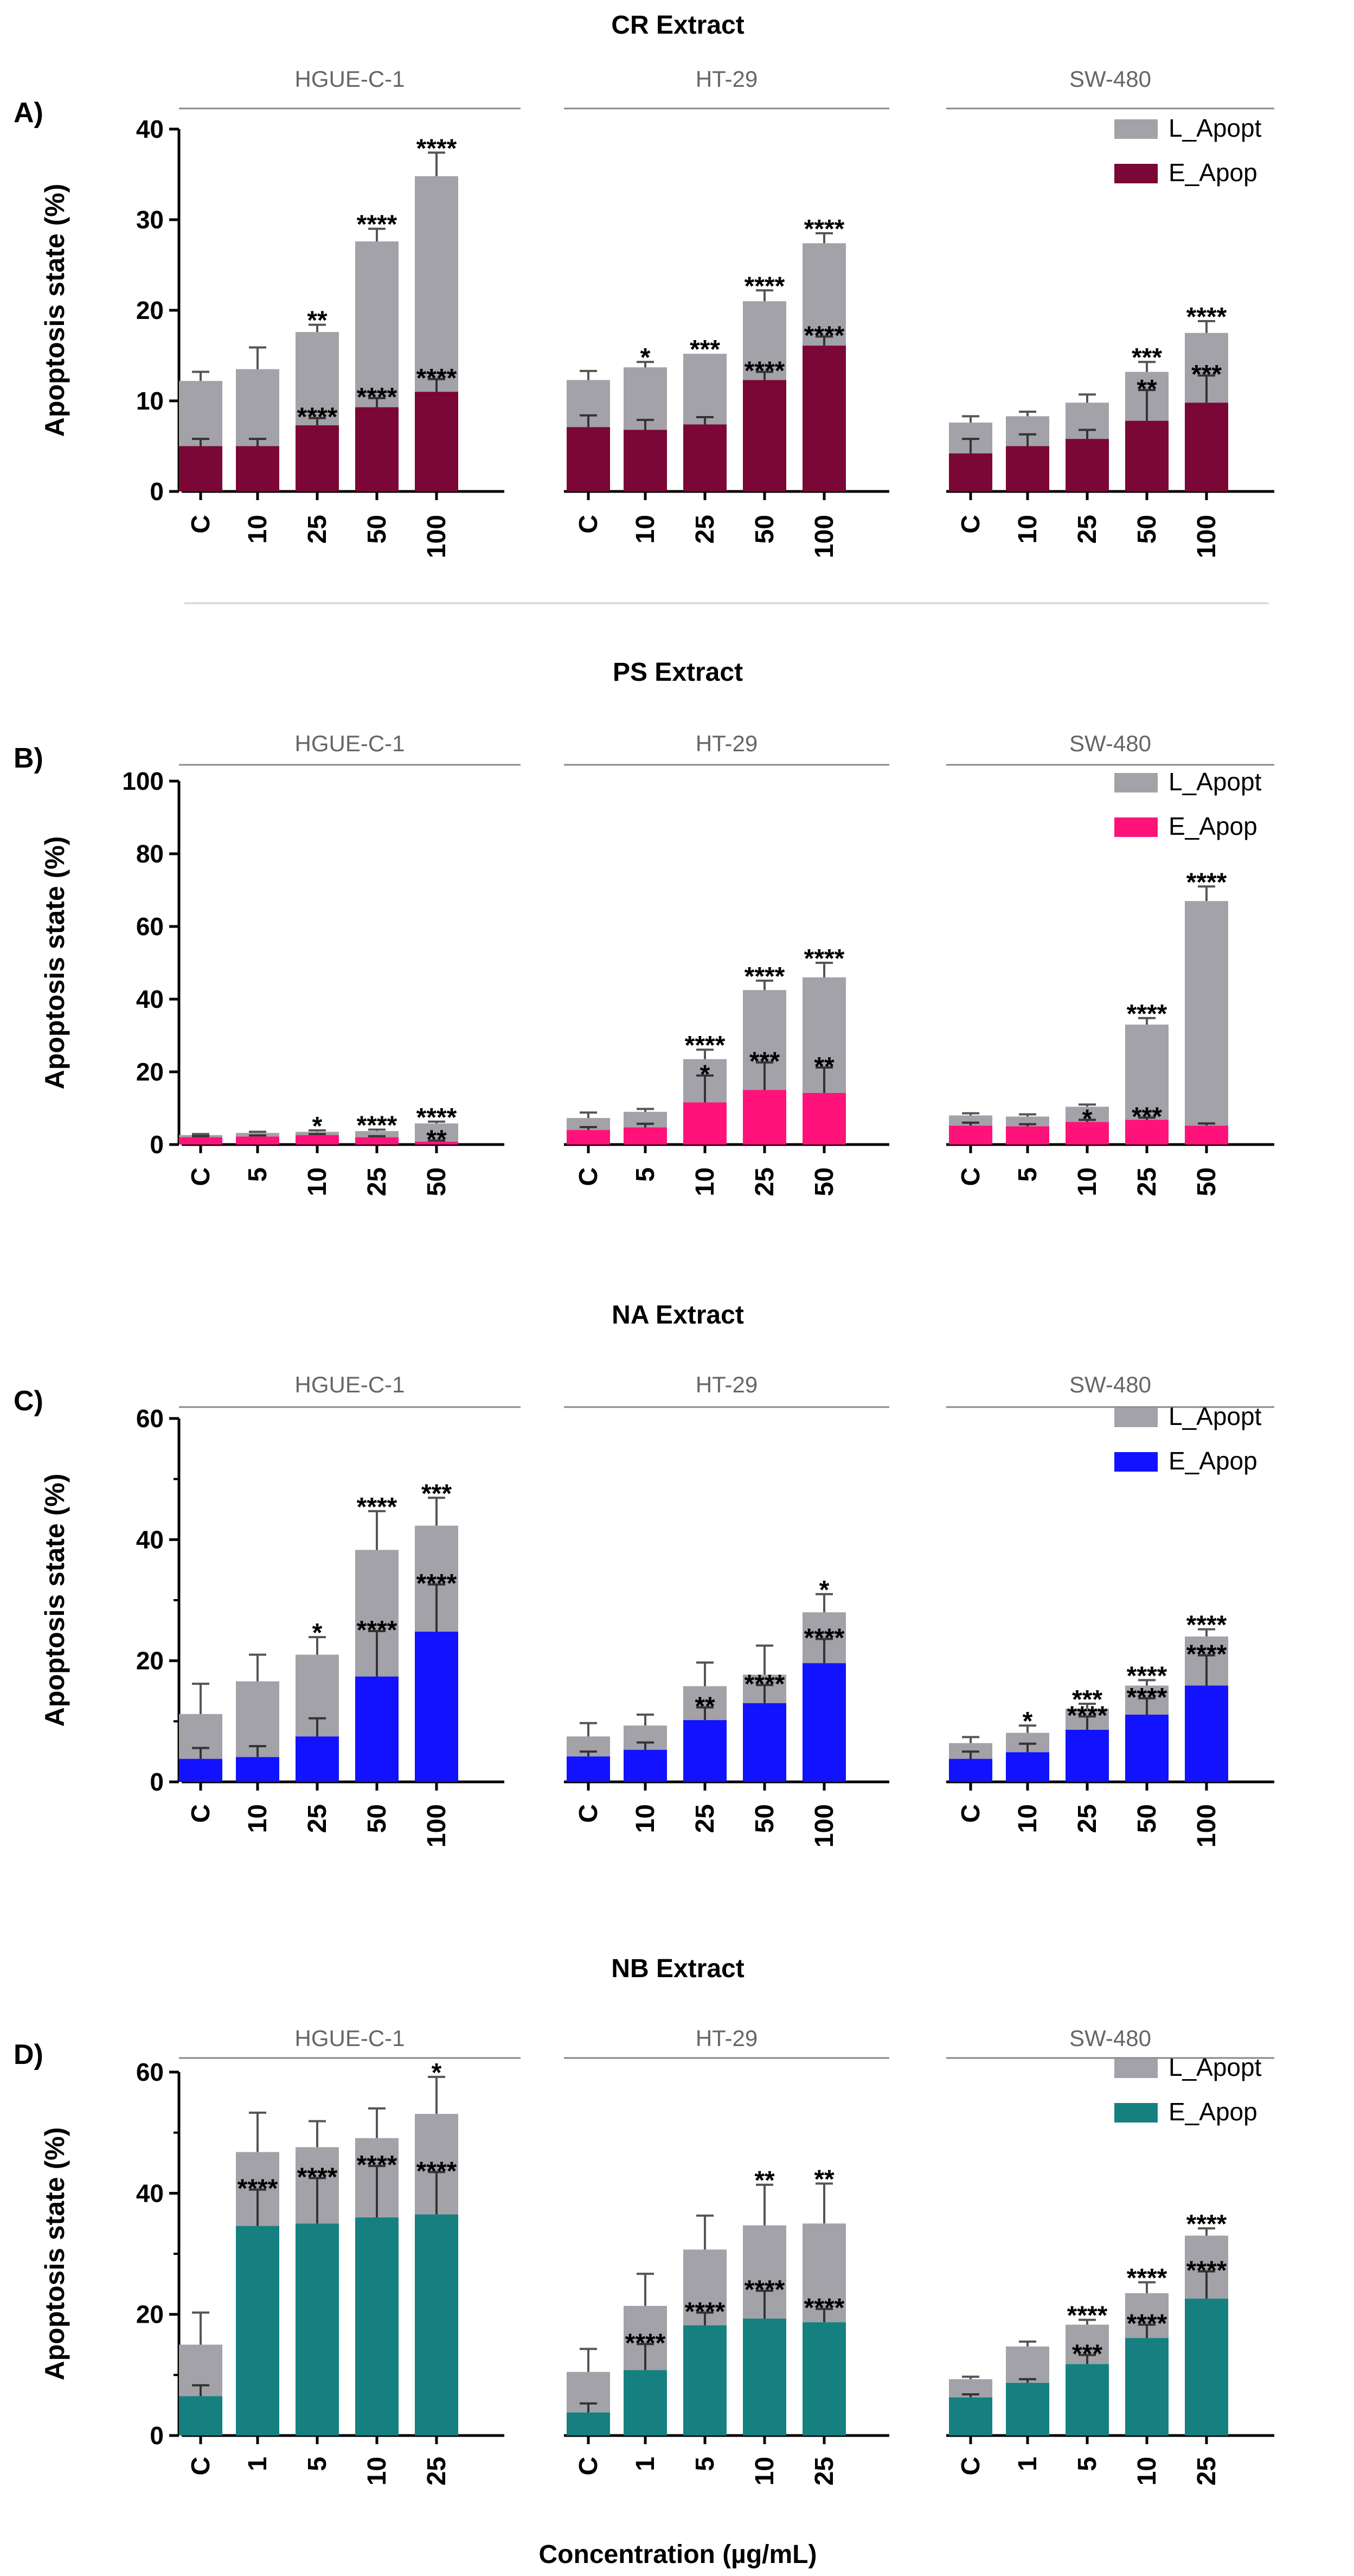 This screenshot has width=1354, height=2576. Describe the element at coordinates (726, 312) in the screenshot. I see `group-HT-29: HT-29 C 10 * 25 *** 50 **** **** 100 **** ****` at that location.